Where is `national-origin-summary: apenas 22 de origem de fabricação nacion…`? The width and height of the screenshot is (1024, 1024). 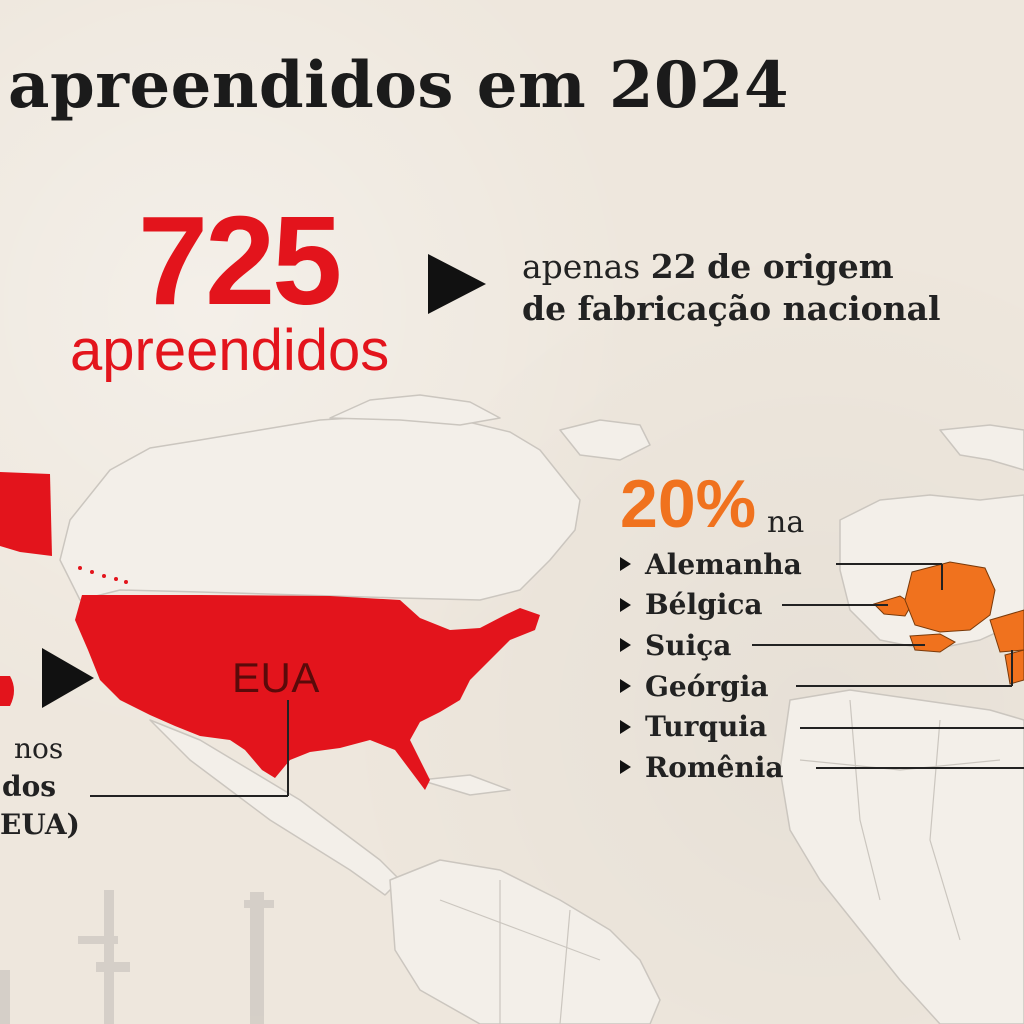 national-origin-summary: apenas 22 de origem de fabricação nacion… is located at coordinates (731, 288).